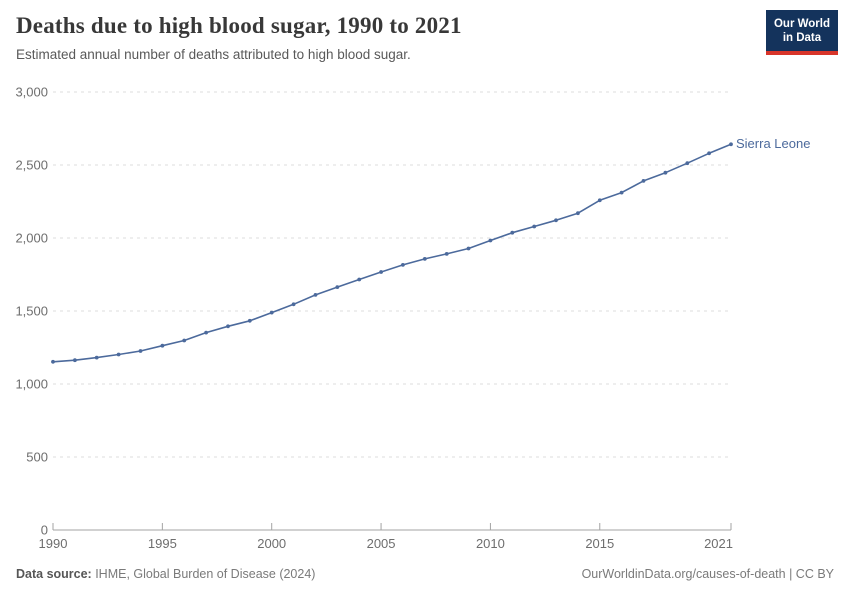  I want to click on y-tick-label: 0, so click(44, 530).